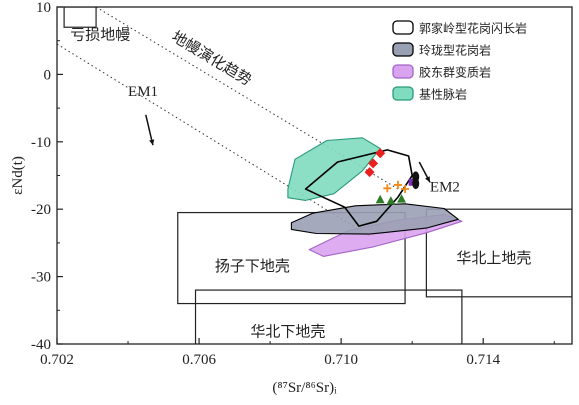  What do you see at coordinates (100, 34) in the screenshot?
I see `region-label-0: 亏损地幔` at bounding box center [100, 34].